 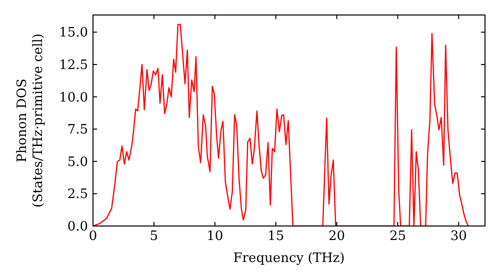 What do you see at coordinates (77, 130) in the screenshot?
I see `y-tick-label: 7.5` at bounding box center [77, 130].